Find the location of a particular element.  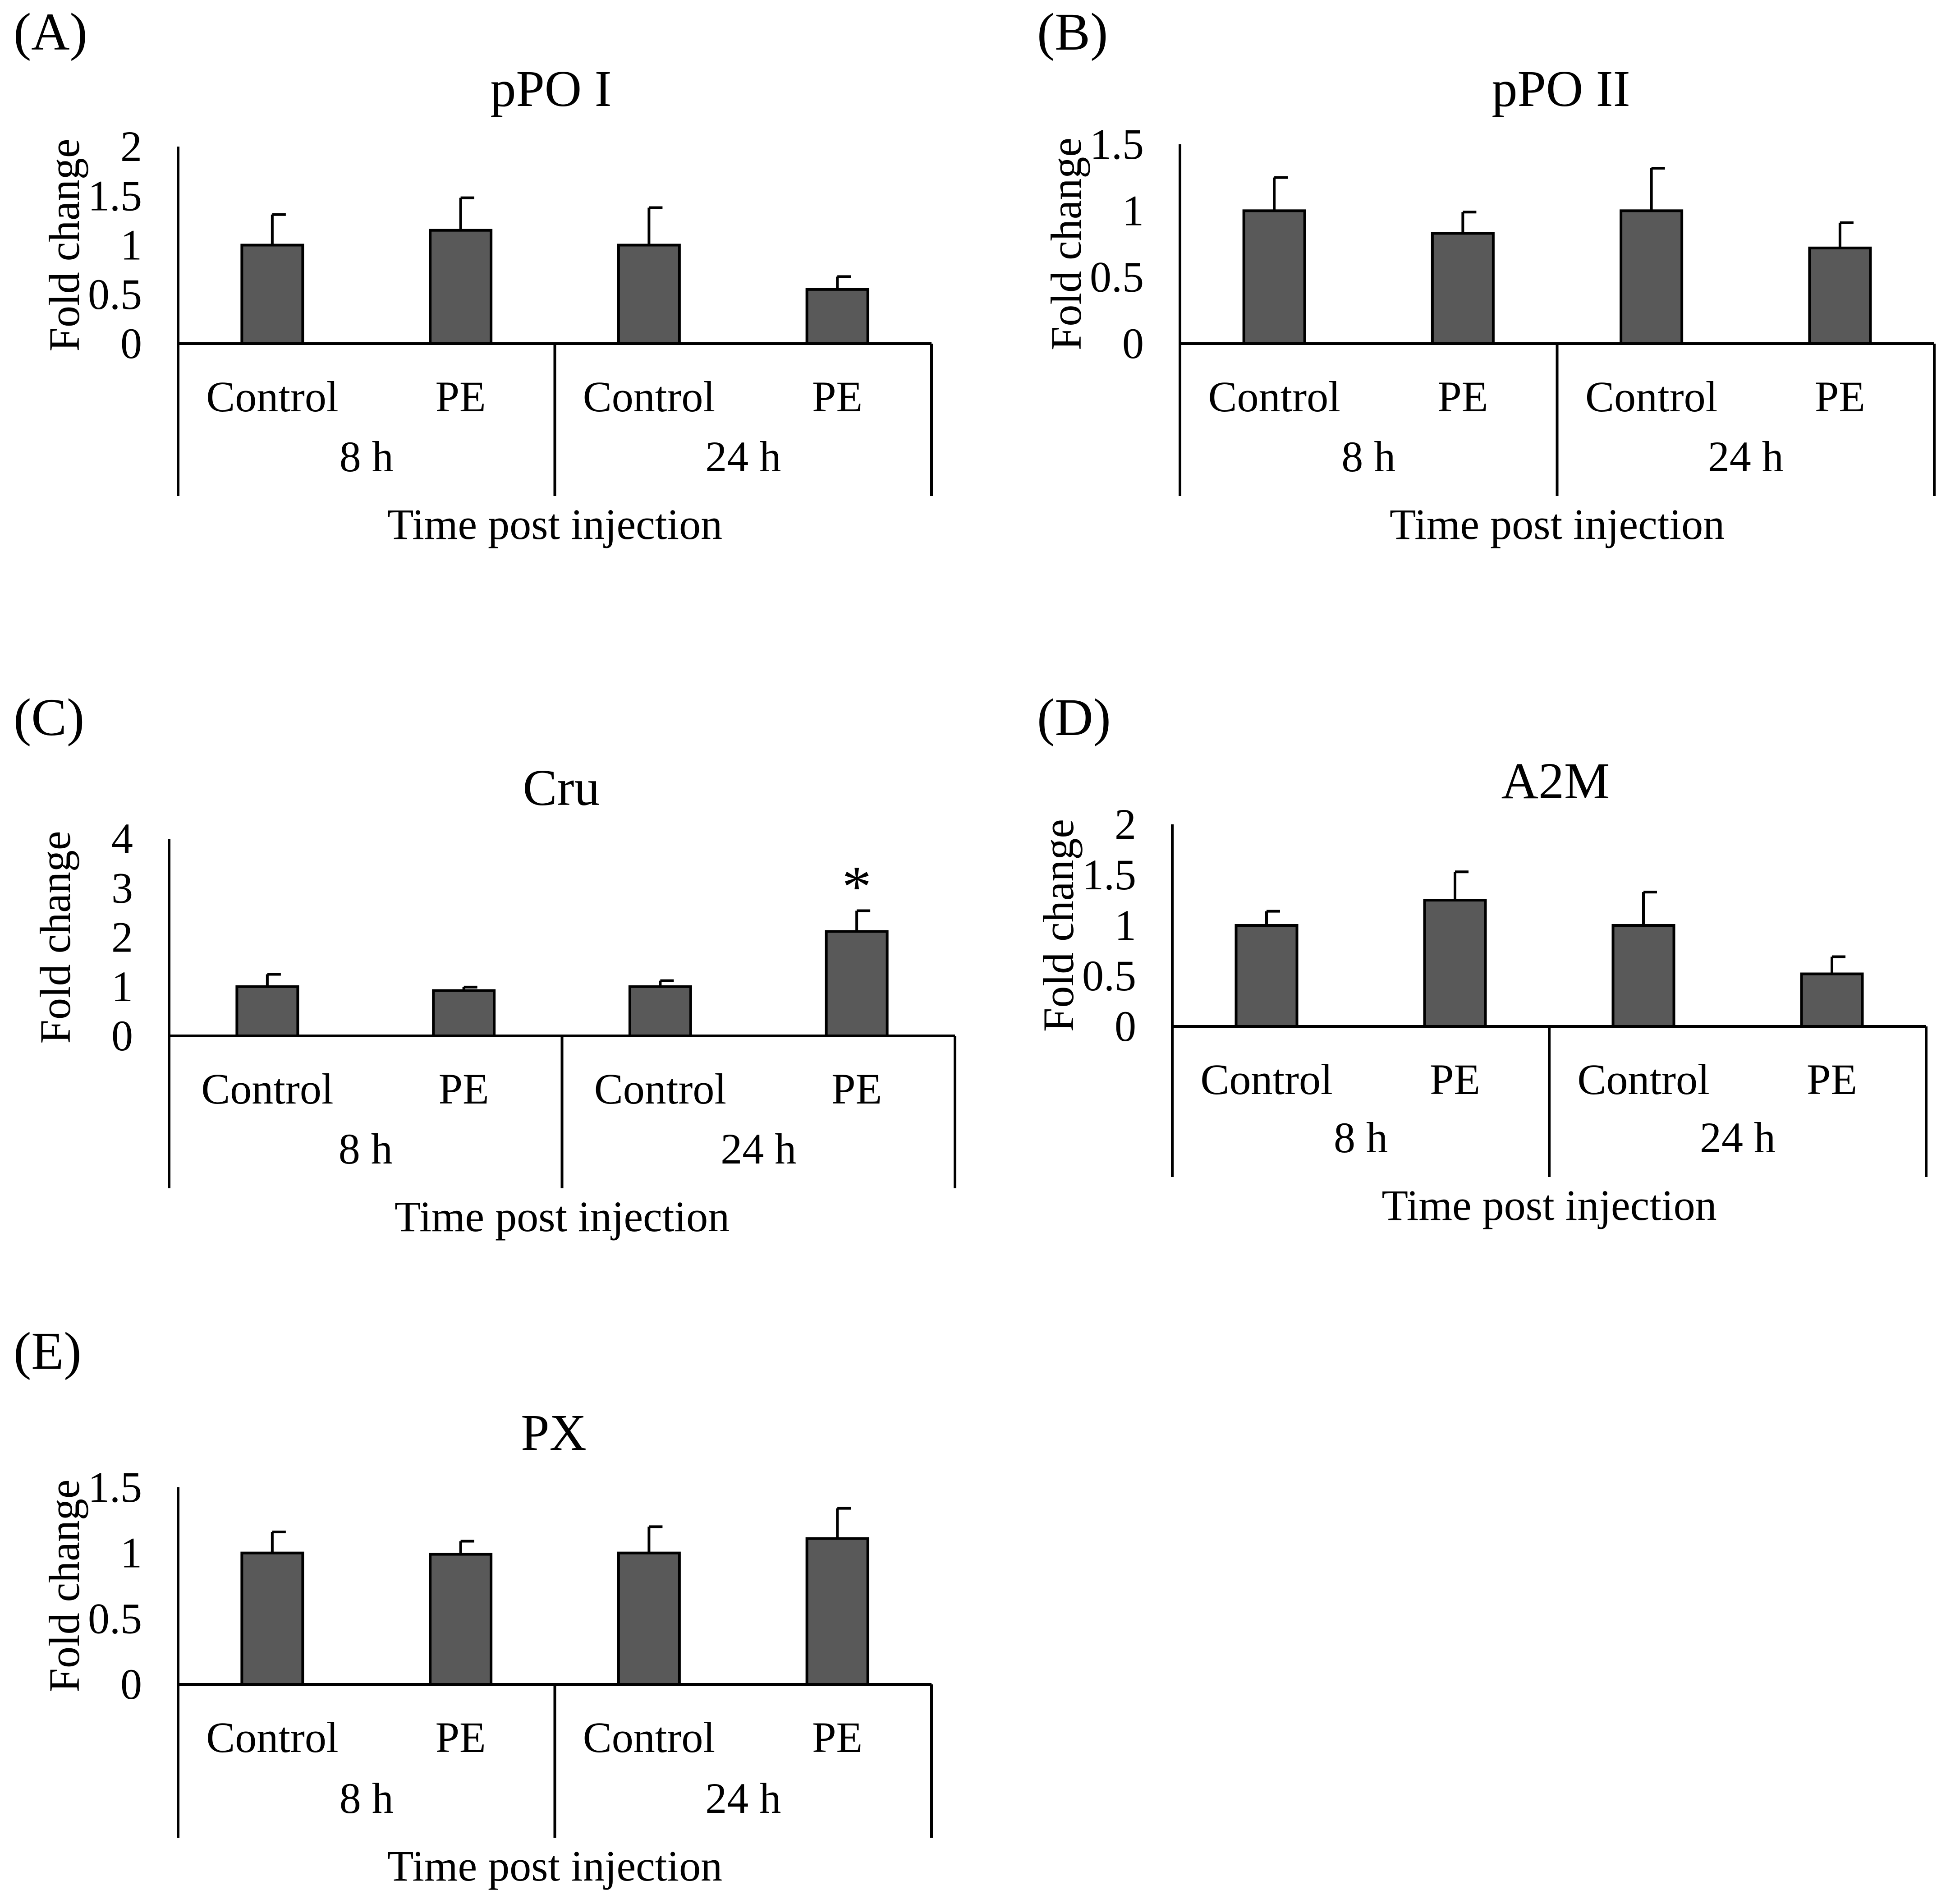

y-tick-label: 3 is located at coordinates (122, 888).